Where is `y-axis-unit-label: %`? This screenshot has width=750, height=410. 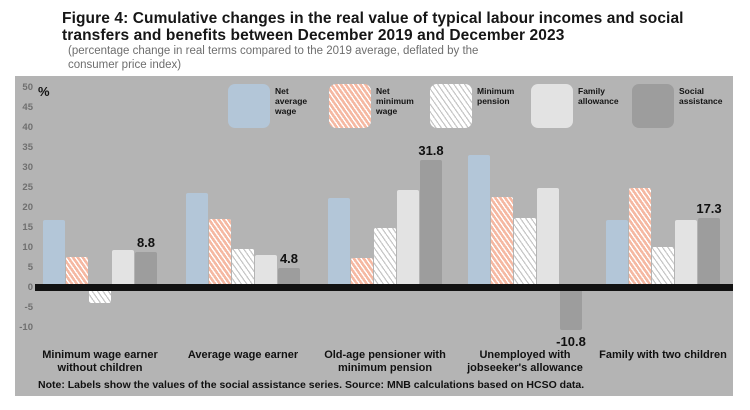 y-axis-unit-label: % is located at coordinates (44, 91).